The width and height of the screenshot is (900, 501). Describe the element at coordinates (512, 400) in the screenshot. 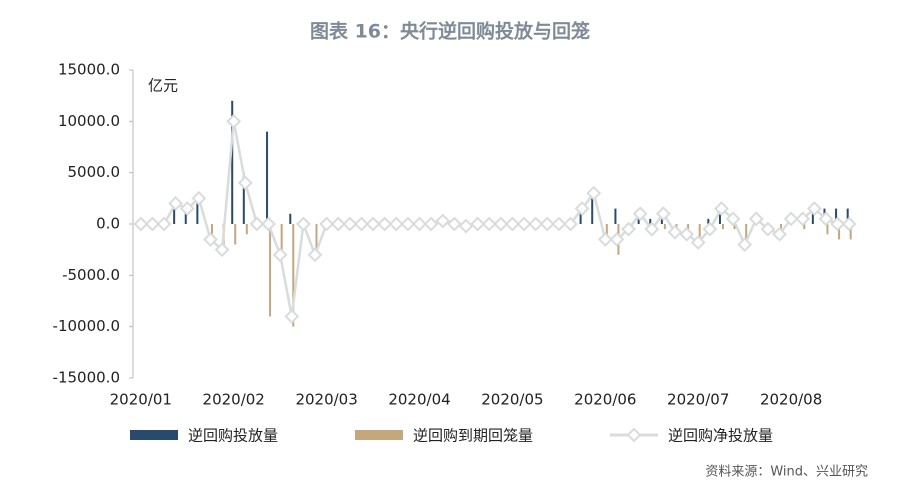

I see `x-tick-label: 2020/05` at that location.